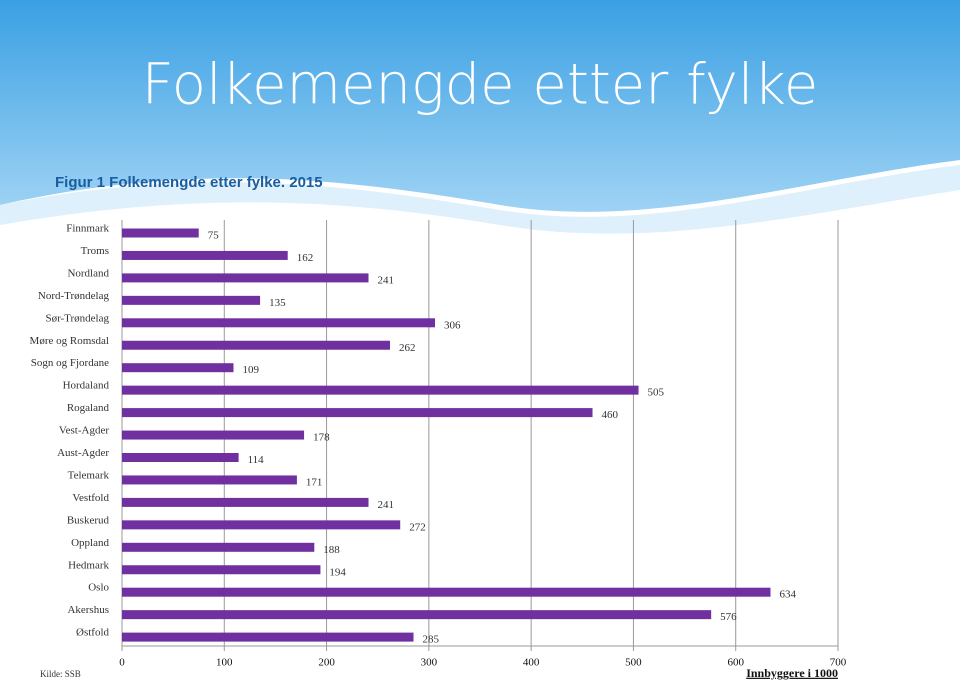  Describe the element at coordinates (88, 520) in the screenshot. I see `y-tick-label: Buskerud` at that location.